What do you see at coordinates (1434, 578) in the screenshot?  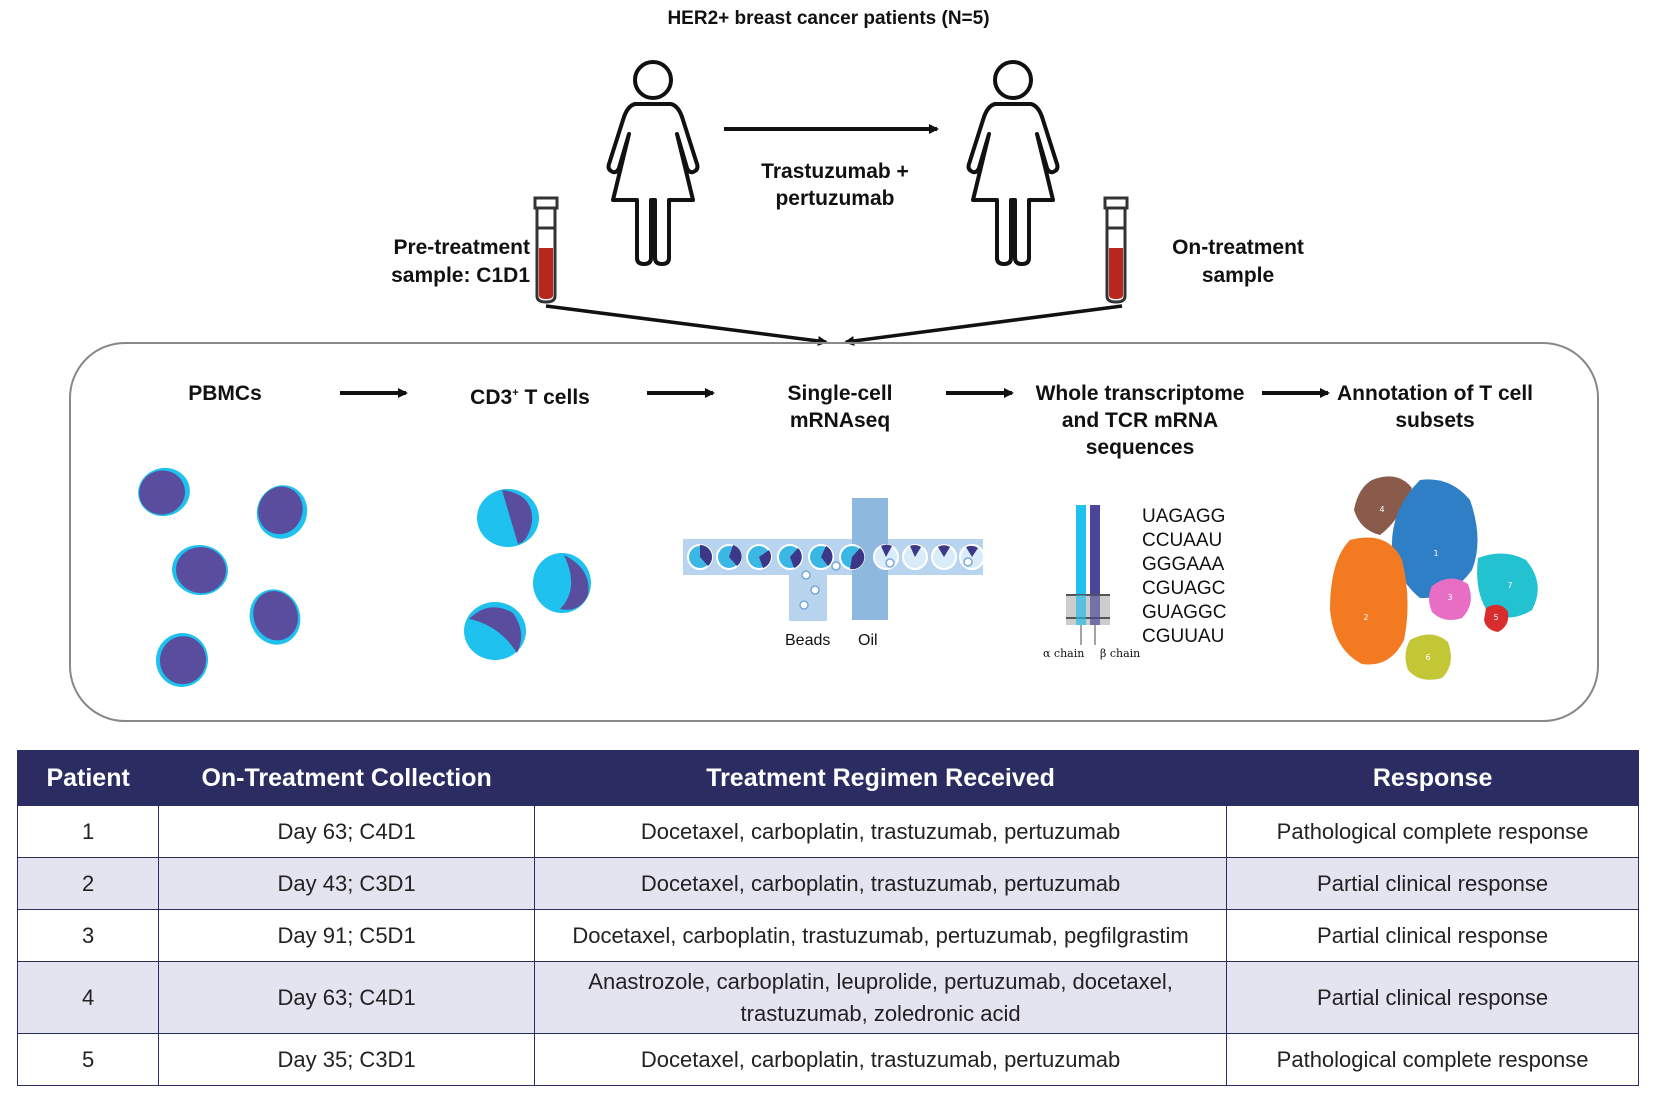 I see `umap-plot: 1 2 3 4 5 6 7` at bounding box center [1434, 578].